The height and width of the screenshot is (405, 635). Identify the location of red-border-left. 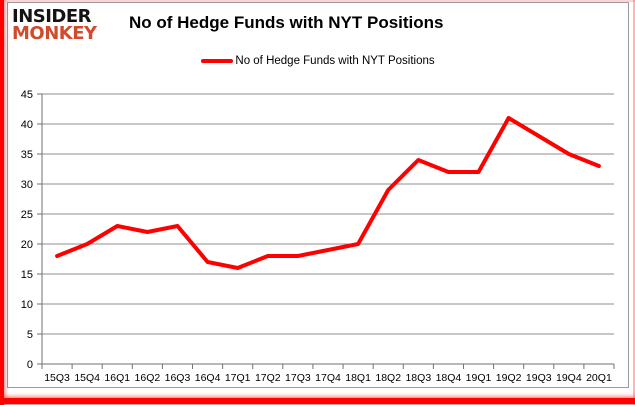
(2, 202).